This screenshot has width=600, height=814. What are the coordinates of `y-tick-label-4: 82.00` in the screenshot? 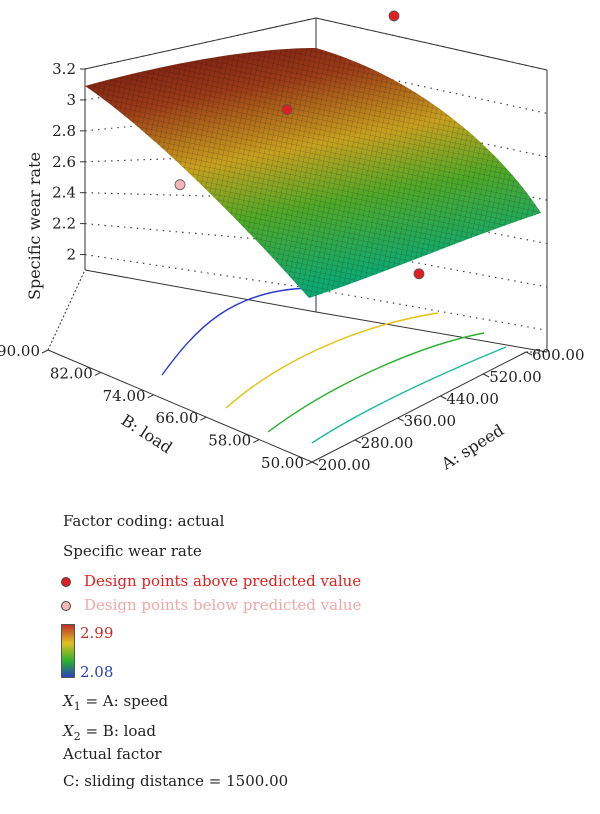 It's located at (71, 373).